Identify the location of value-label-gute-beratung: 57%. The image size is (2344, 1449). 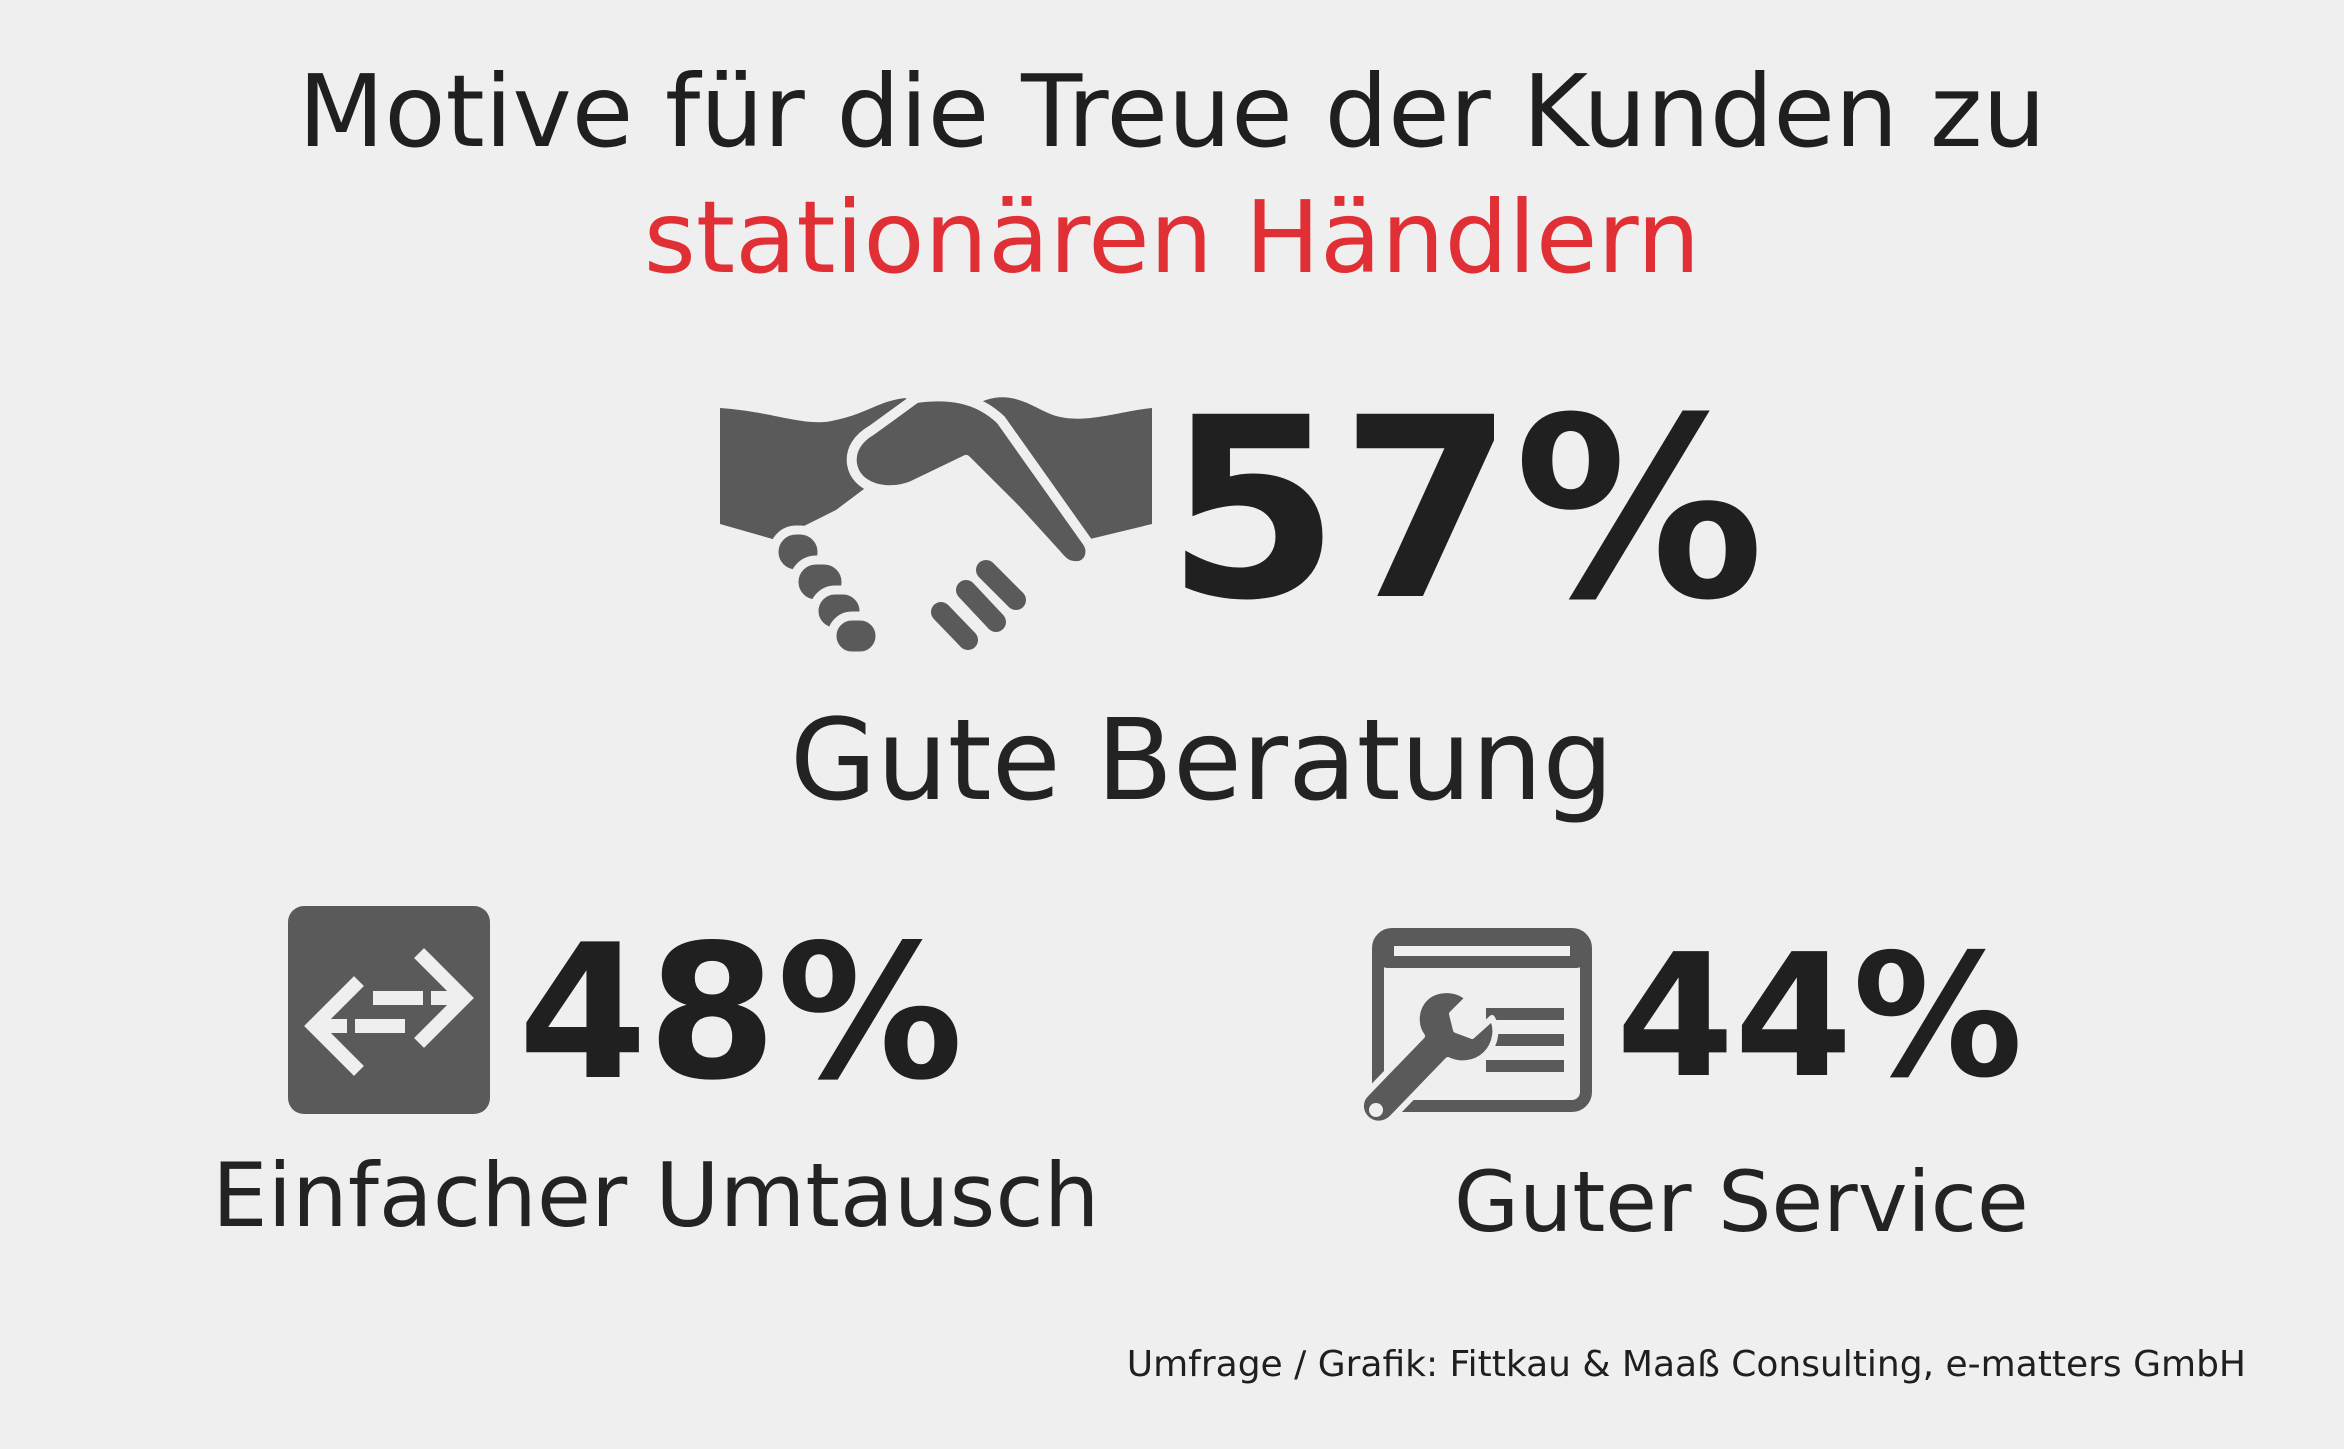
(1465, 509).